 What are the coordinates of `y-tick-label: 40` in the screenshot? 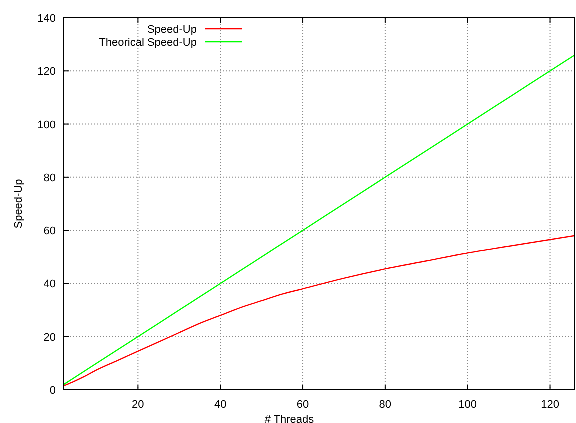 It's located at (50, 284).